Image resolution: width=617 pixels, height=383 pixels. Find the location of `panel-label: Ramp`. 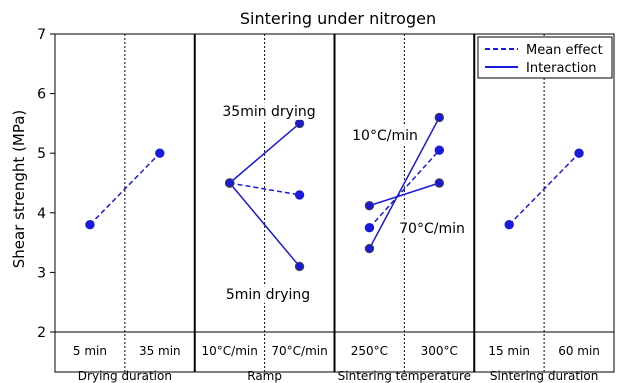

panel-label: Ramp is located at coordinates (264, 376).